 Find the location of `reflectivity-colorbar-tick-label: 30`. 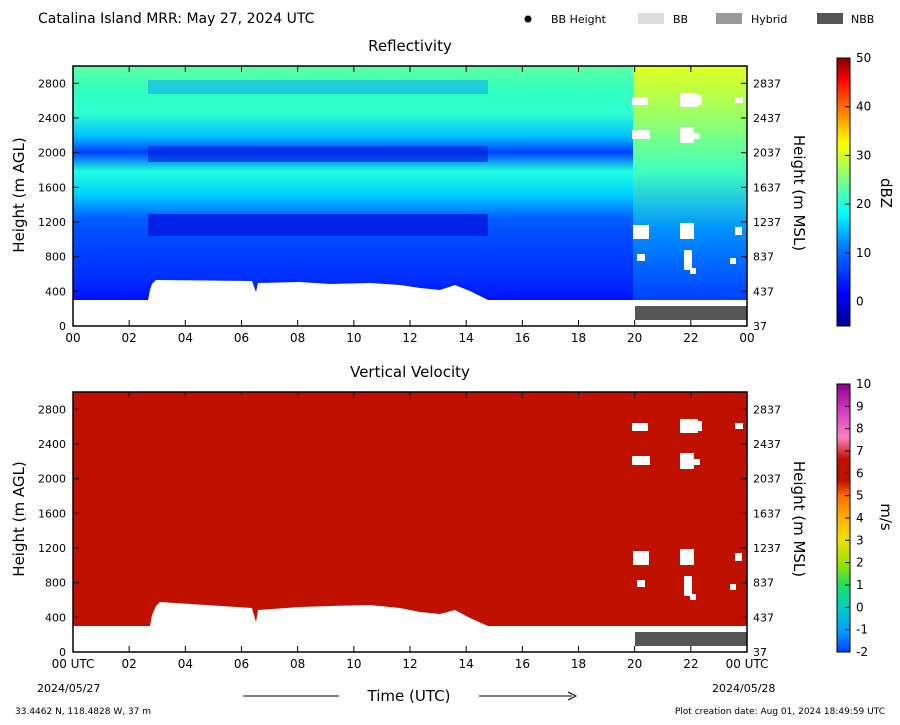

reflectivity-colorbar-tick-label: 30 is located at coordinates (863, 155).